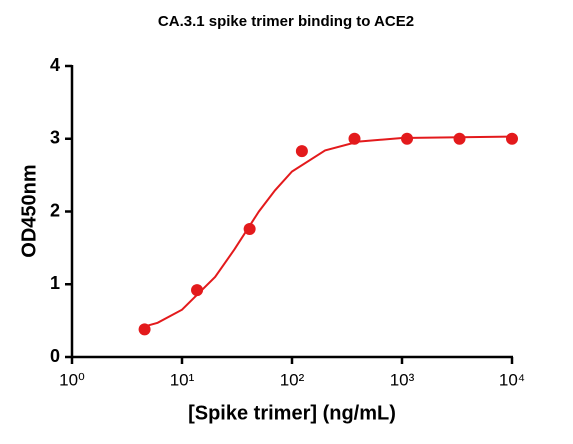 This screenshot has width=573, height=444. Describe the element at coordinates (29, 210) in the screenshot. I see `y-axis-label: OD450nm` at that location.